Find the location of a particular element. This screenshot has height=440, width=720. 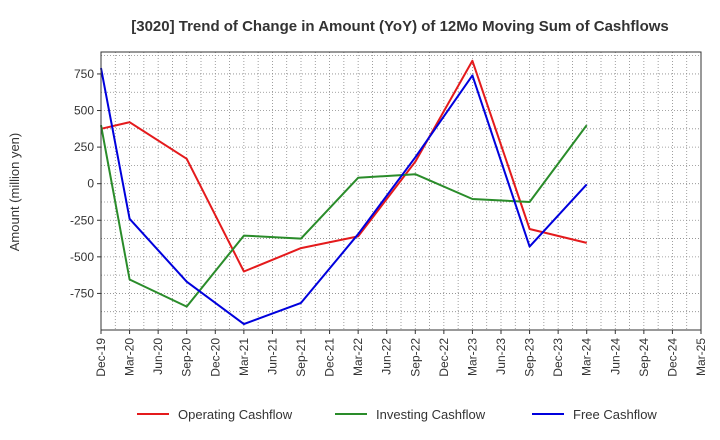

legend-label-3: Free Cashflow is located at coordinates (615, 414).